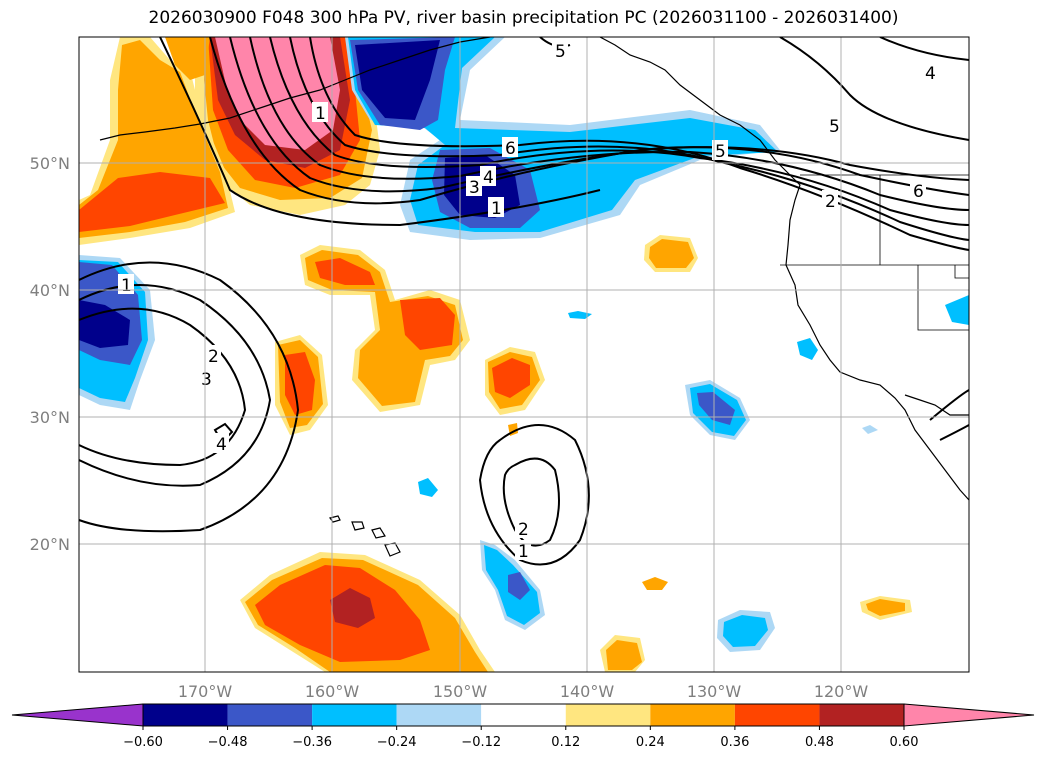  Describe the element at coordinates (312, 742) in the screenshot. I see `colorbar-label: −0.36` at that location.